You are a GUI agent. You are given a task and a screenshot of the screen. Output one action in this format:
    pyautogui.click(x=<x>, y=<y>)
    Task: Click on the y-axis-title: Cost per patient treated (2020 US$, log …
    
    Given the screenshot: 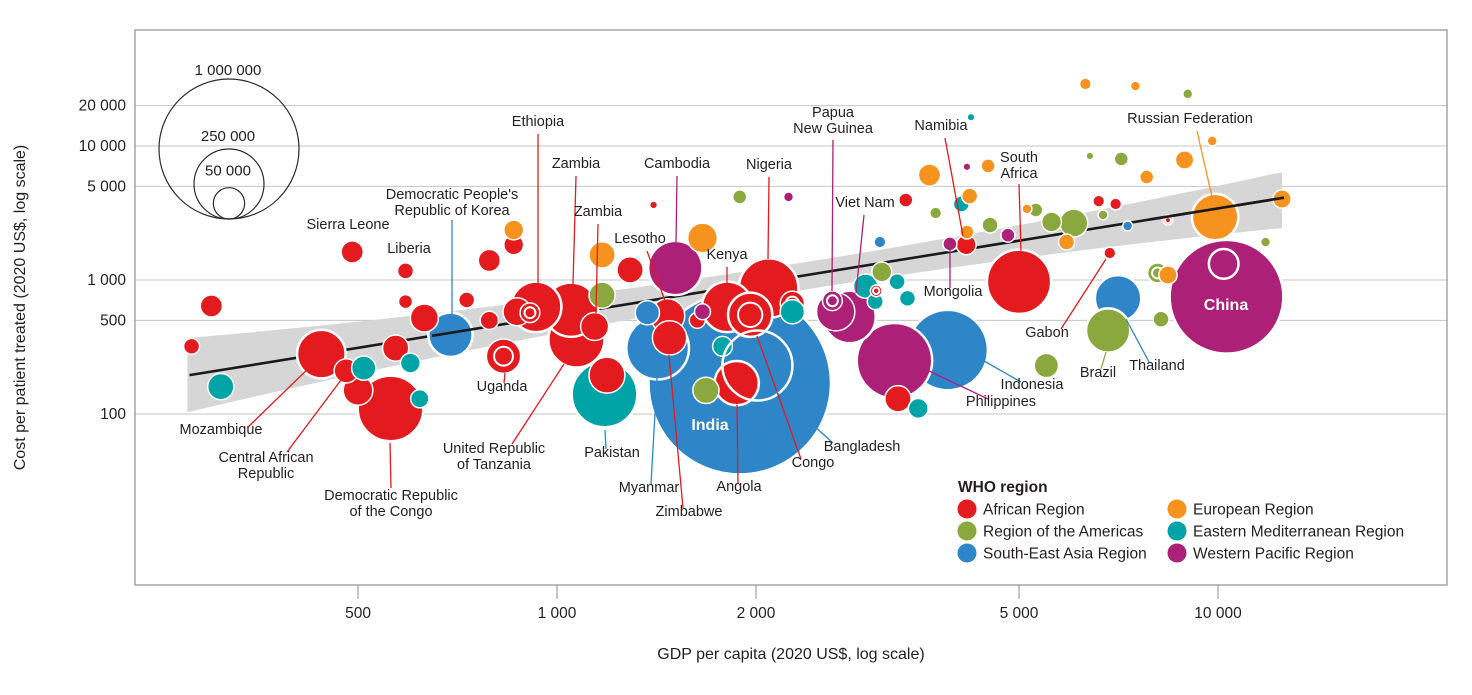 What is the action you would take?
    pyautogui.click(x=20, y=308)
    